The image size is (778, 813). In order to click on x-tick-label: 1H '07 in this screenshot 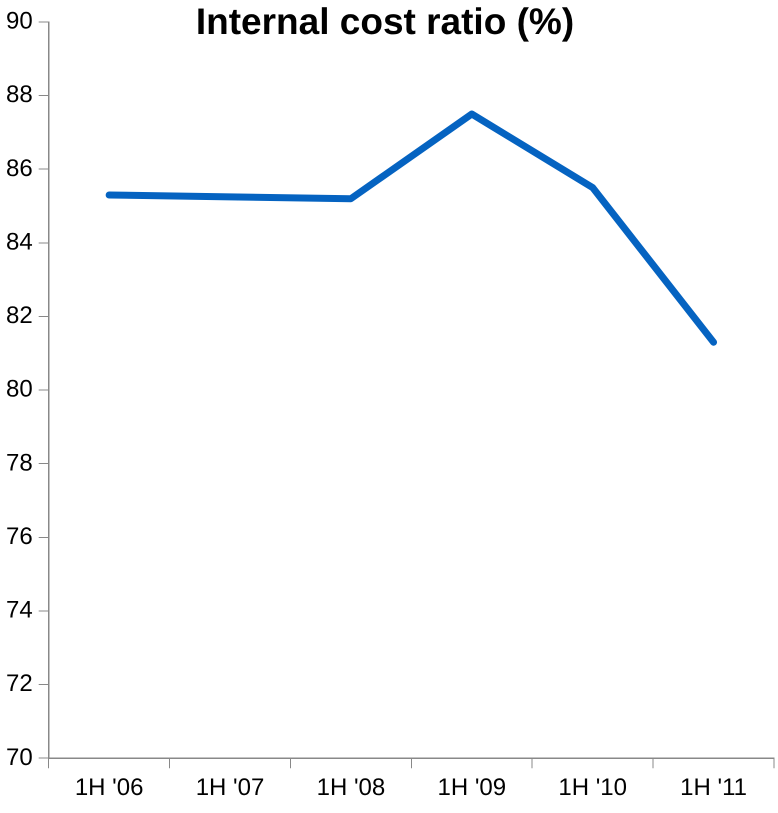, I will do `click(230, 788)`.